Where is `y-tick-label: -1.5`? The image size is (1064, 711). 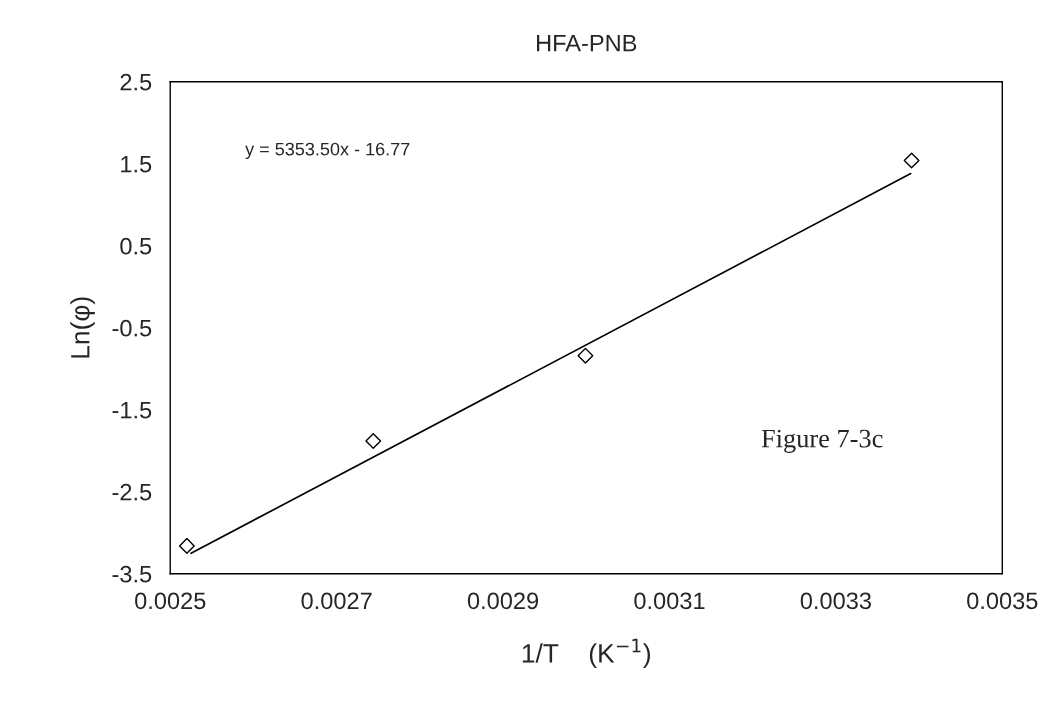
y-tick-label: -1.5 is located at coordinates (132, 410).